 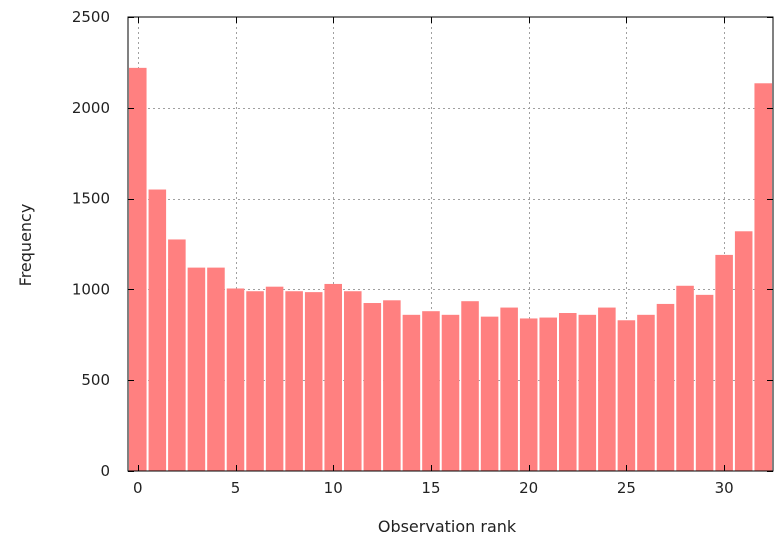 I want to click on x-axis-label: Observation rank, so click(x=447, y=526).